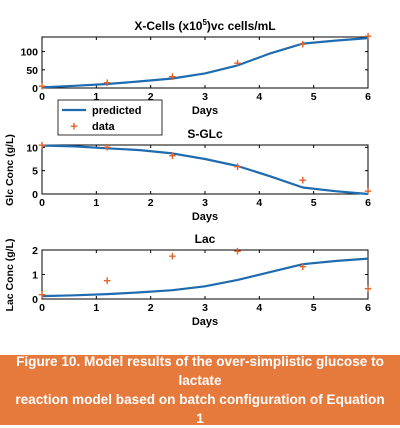 Image resolution: width=400 pixels, height=428 pixels. I want to click on legend-data-marker: +, so click(74, 125).